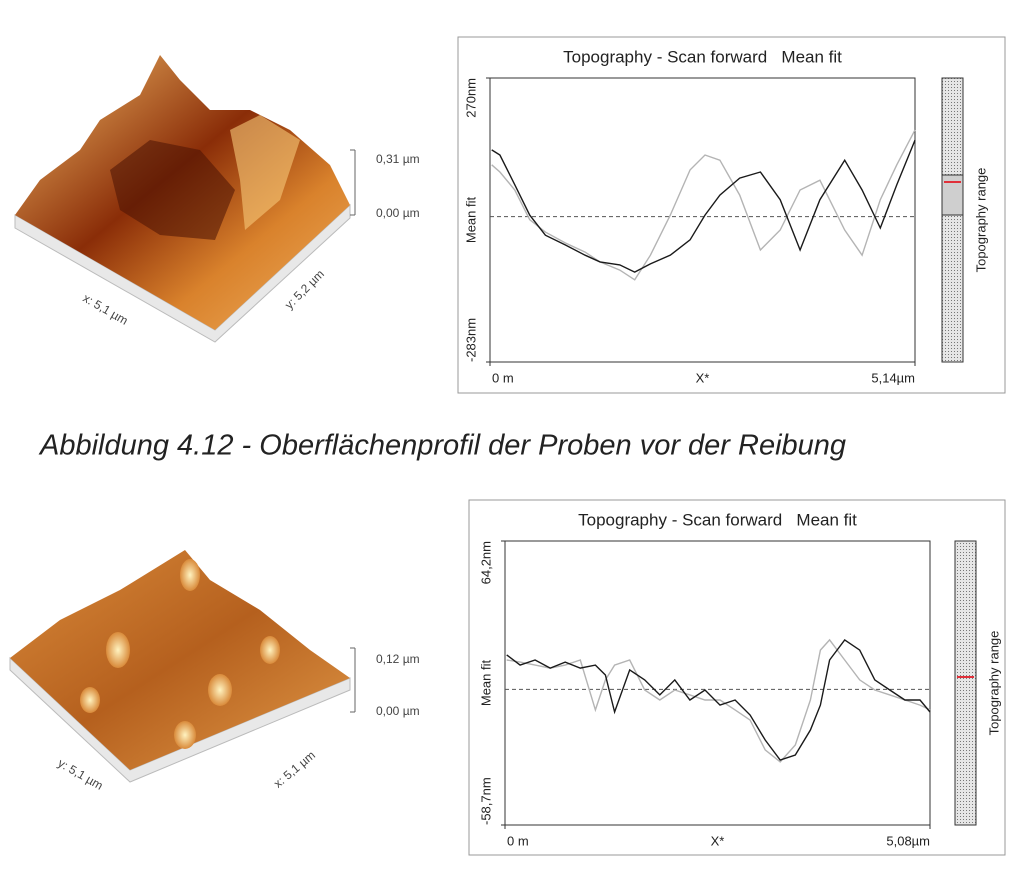 The image size is (1024, 886). What do you see at coordinates (398, 659) in the screenshot?
I see `z-label: 0,12 µm` at bounding box center [398, 659].